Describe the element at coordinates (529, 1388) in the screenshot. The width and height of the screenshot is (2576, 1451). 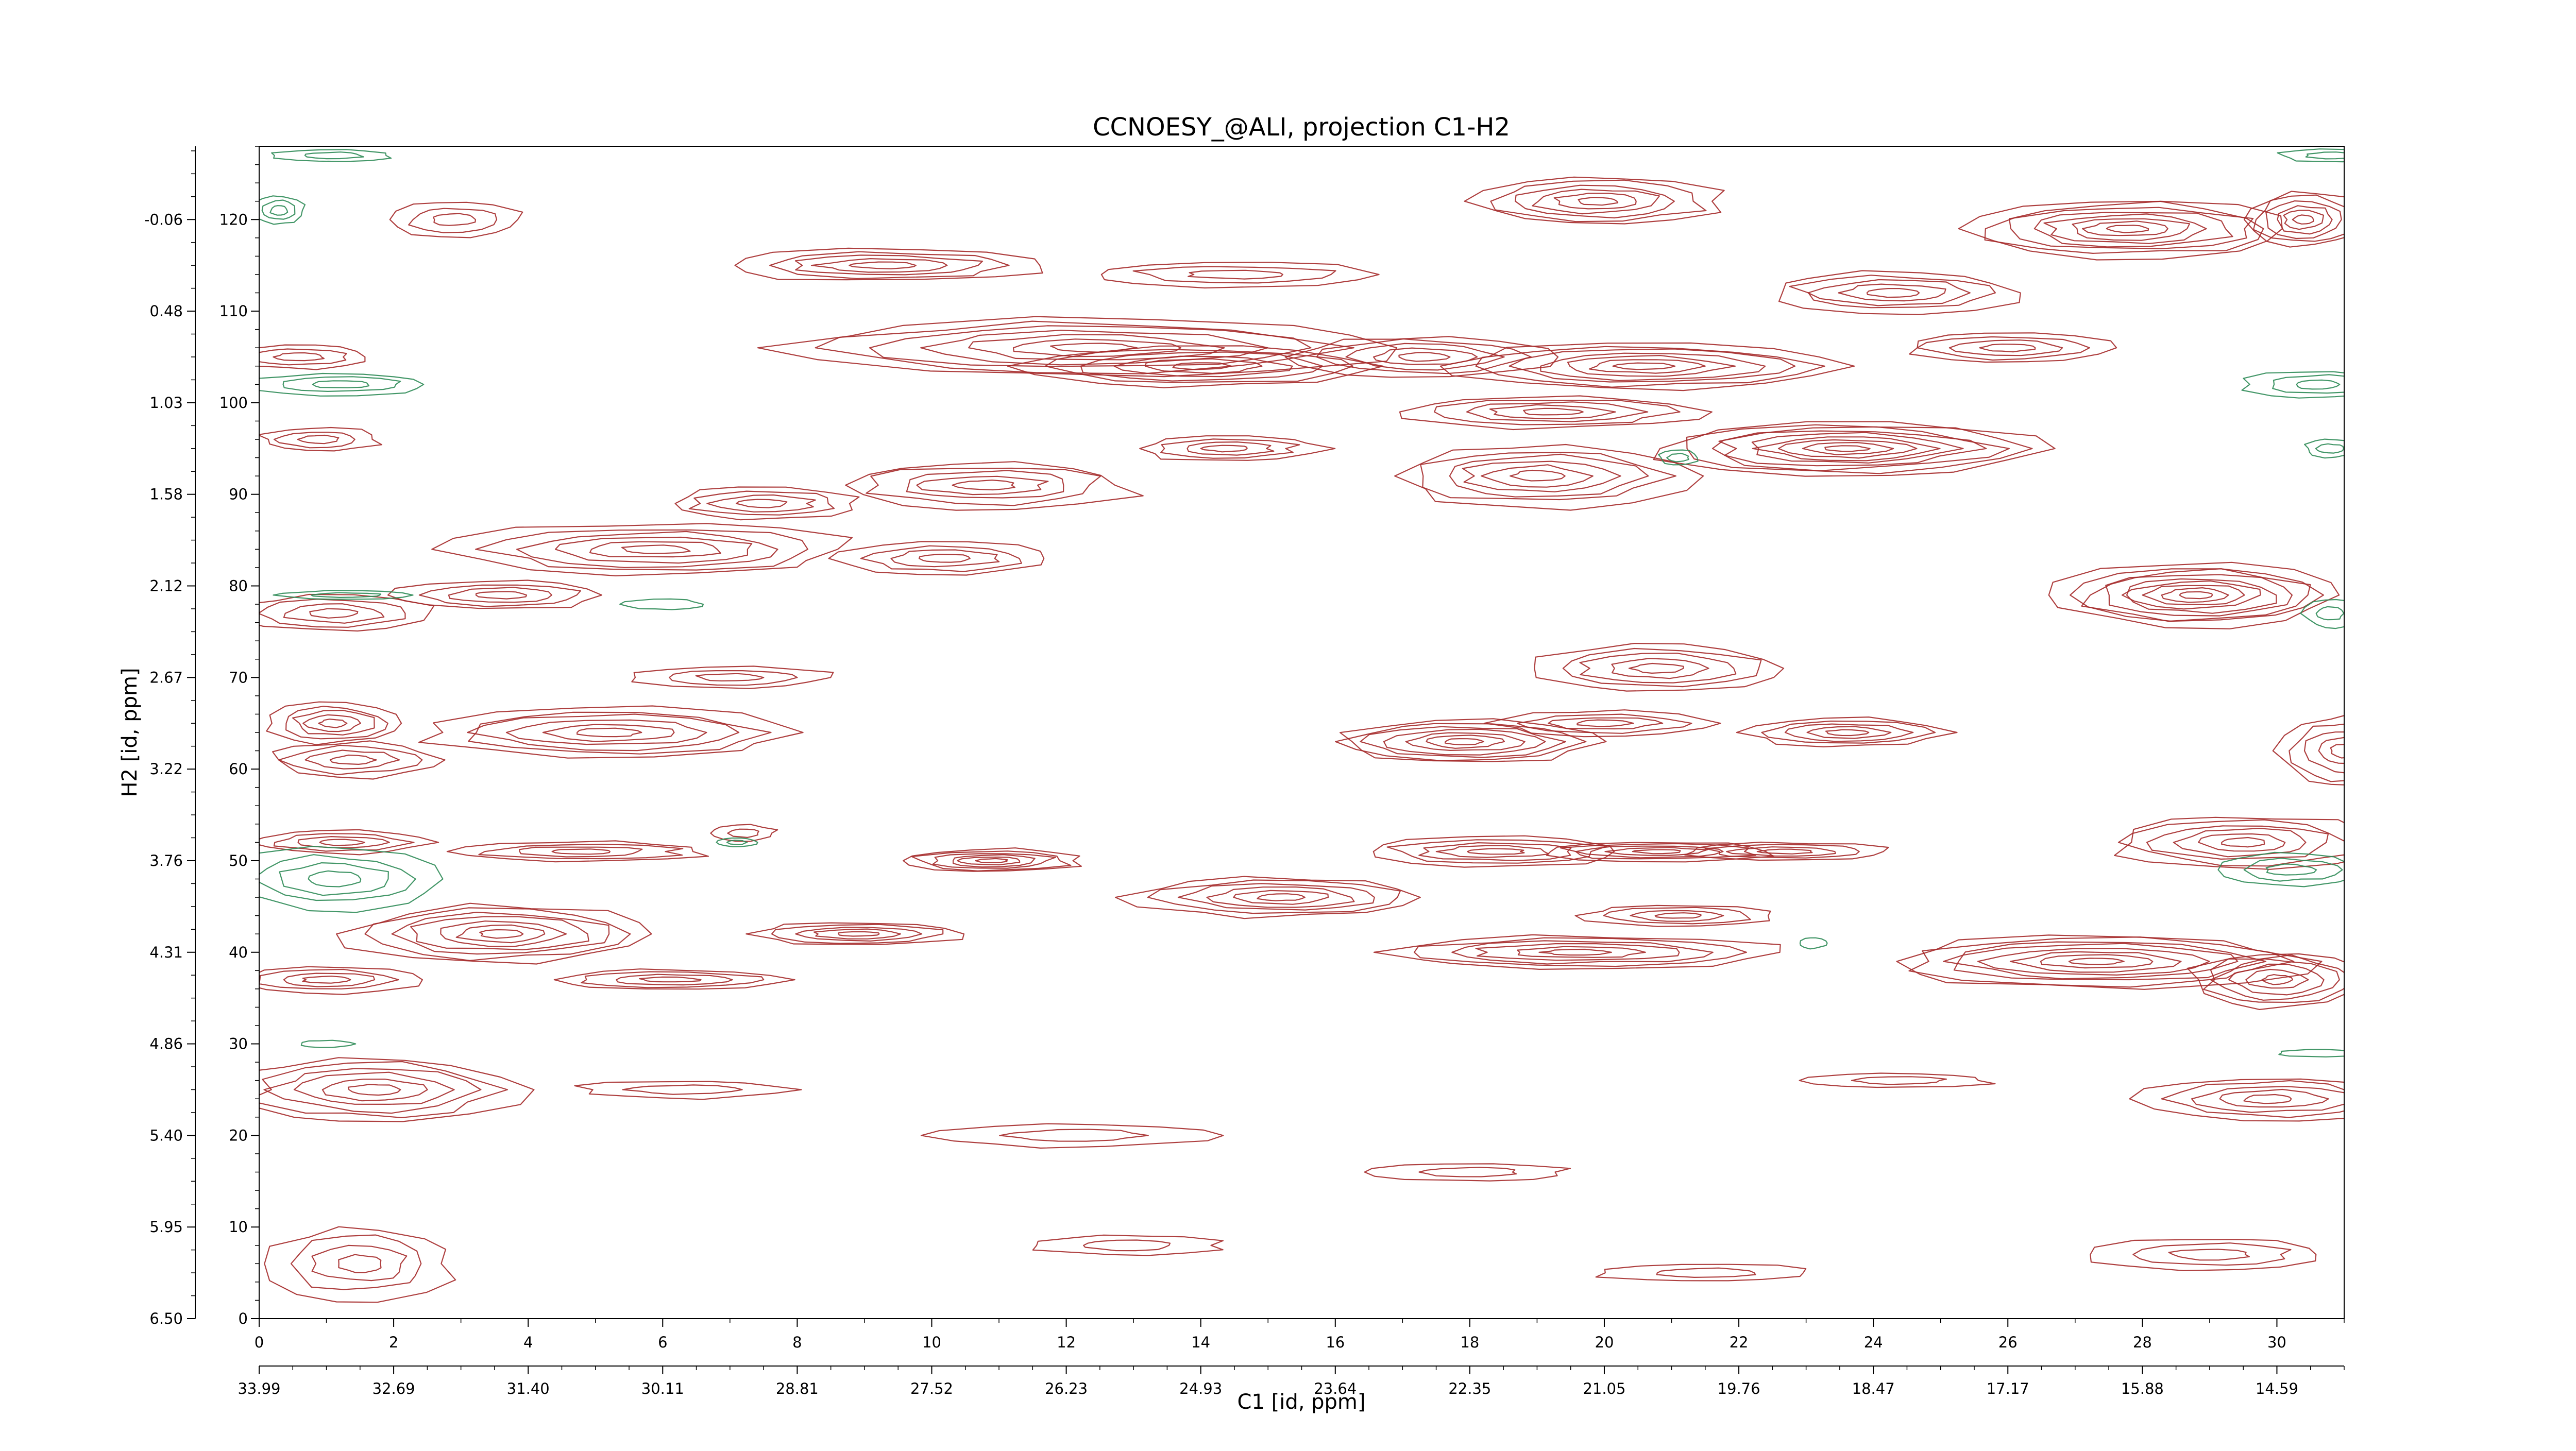
I see `x-ppm-tick-label: 31.40` at that location.